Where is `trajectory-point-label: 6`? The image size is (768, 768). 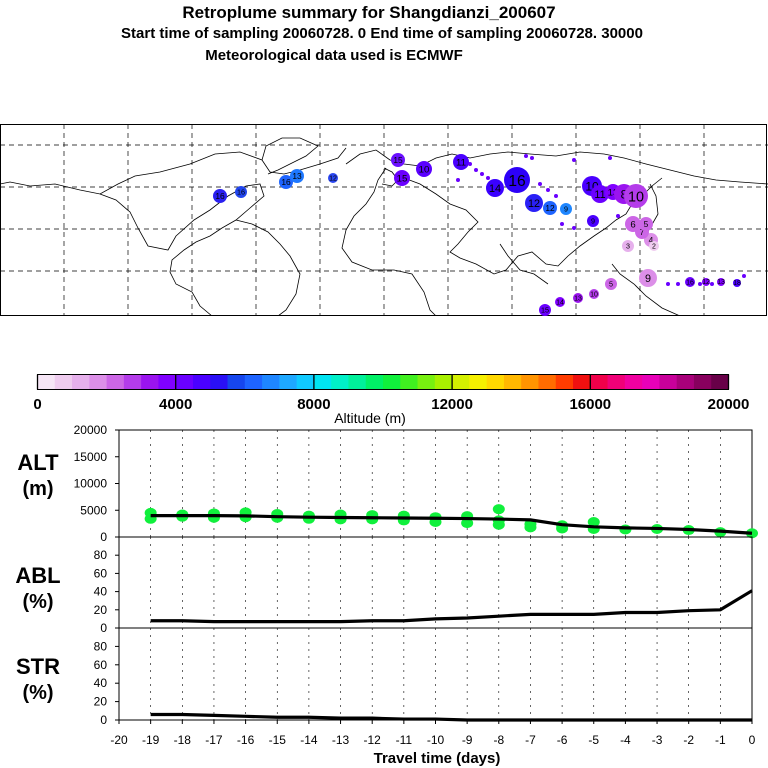 trajectory-point-label: 6 is located at coordinates (632, 225).